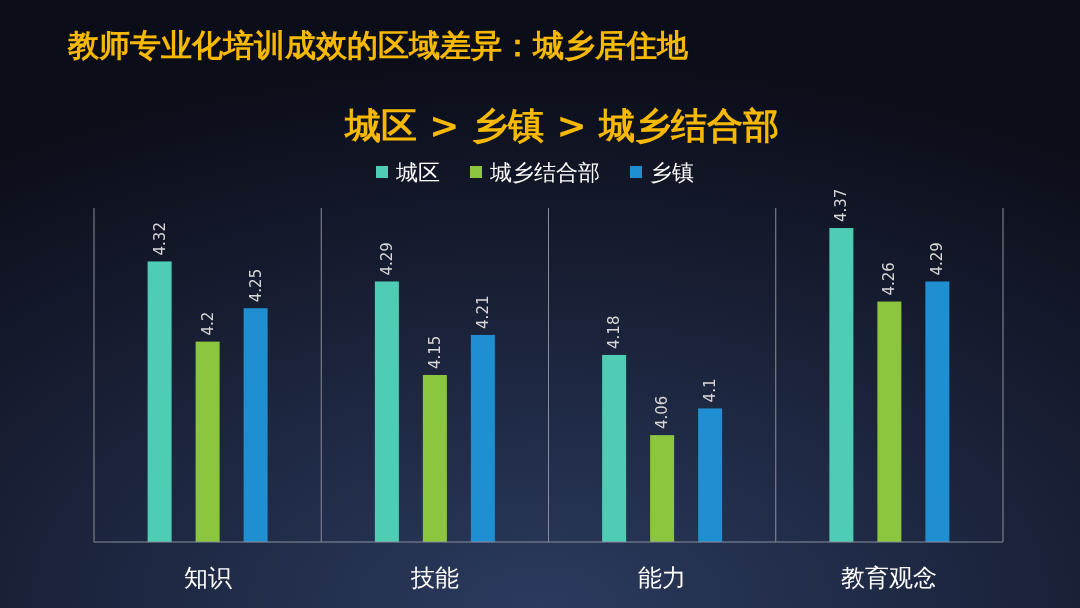 The width and height of the screenshot is (1080, 608). Describe the element at coordinates (378, 45) in the screenshot. I see `chart-title: 教师专业化培训成效的区域差异：城乡居住地` at that location.